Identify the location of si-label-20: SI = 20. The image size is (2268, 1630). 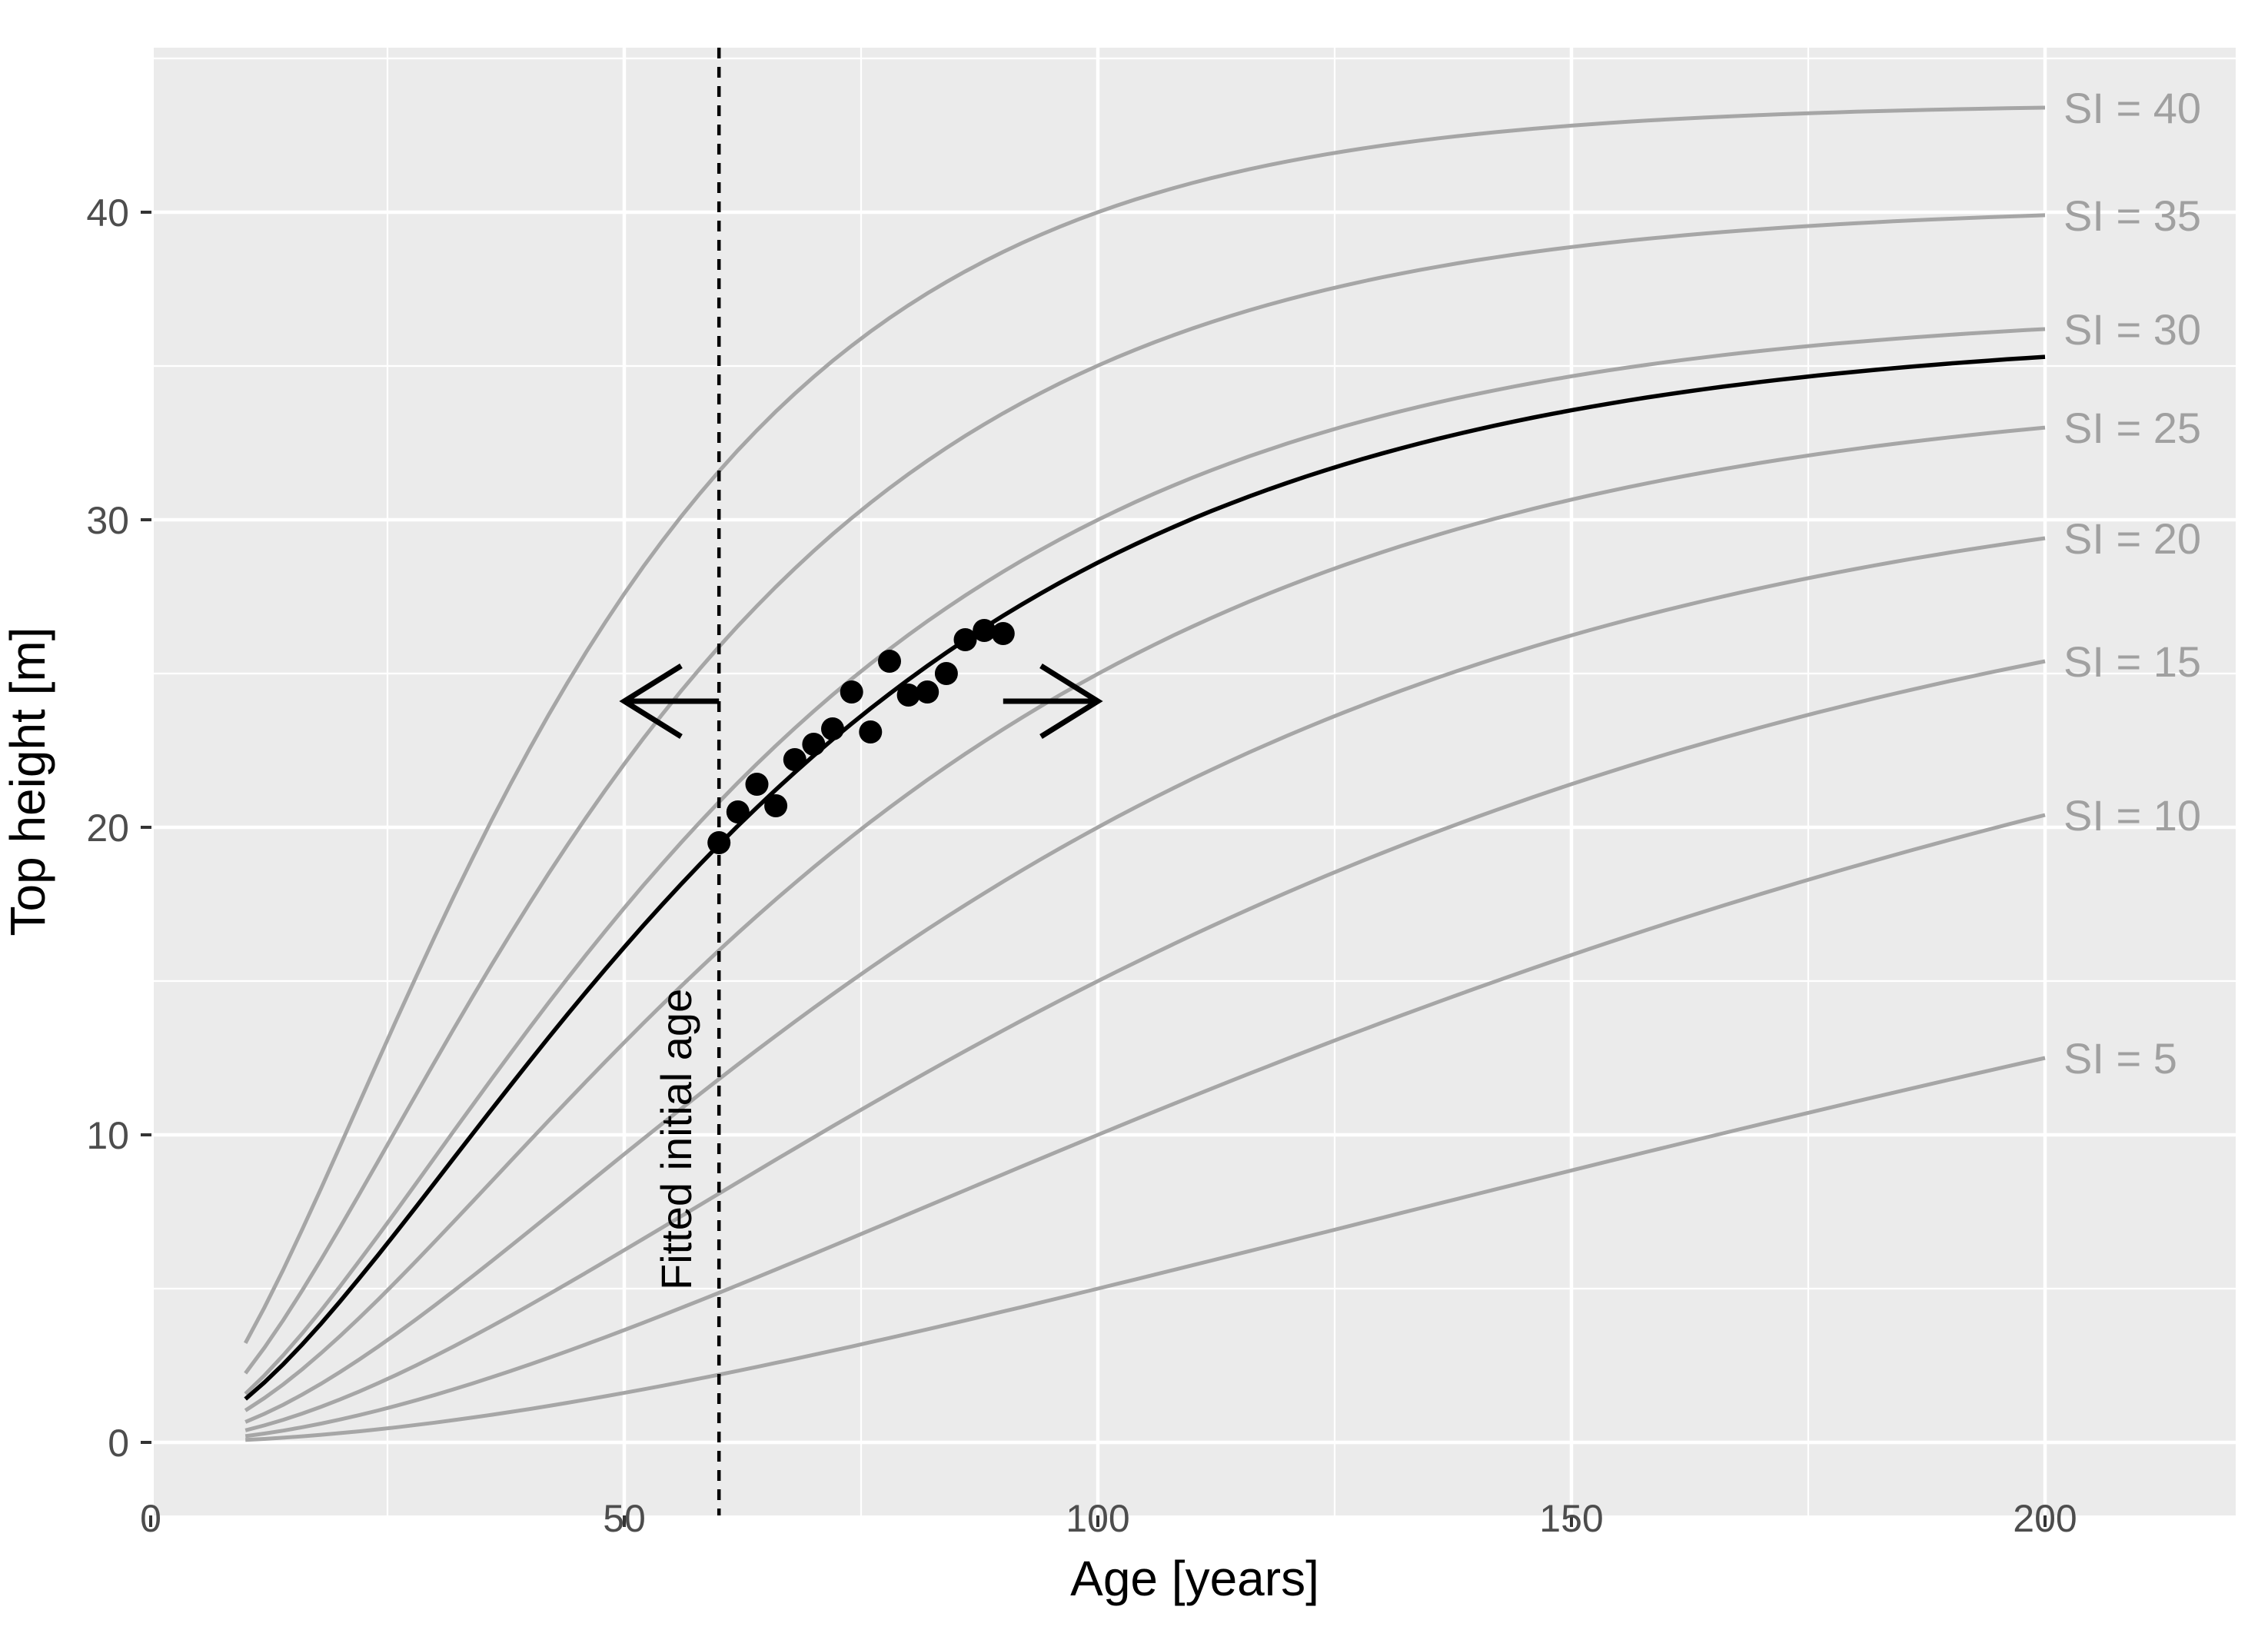
(2132, 538).